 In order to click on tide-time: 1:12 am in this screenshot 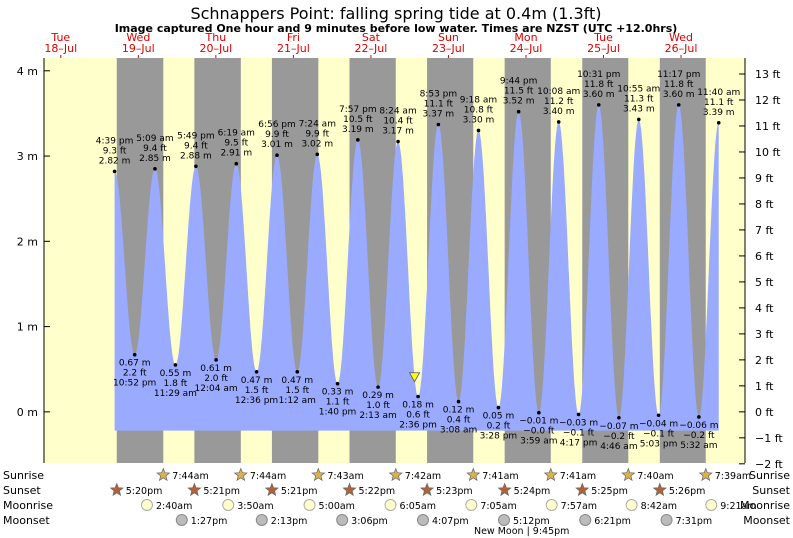, I will do `click(297, 401)`.